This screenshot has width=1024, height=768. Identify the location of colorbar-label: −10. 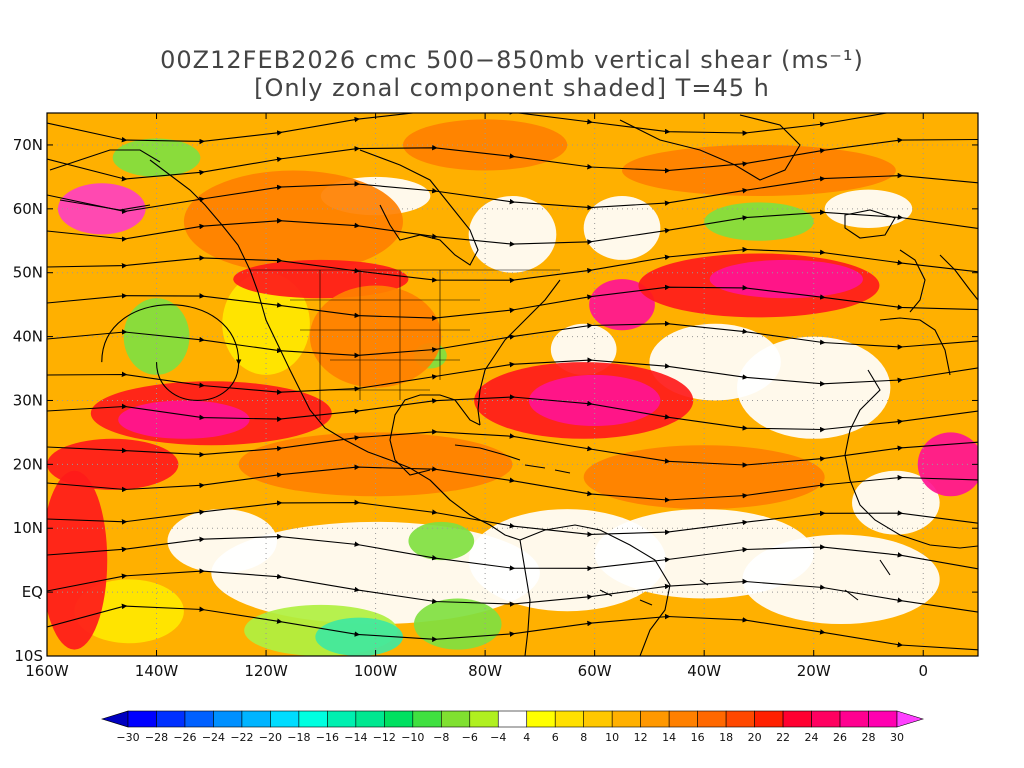
(412, 737).